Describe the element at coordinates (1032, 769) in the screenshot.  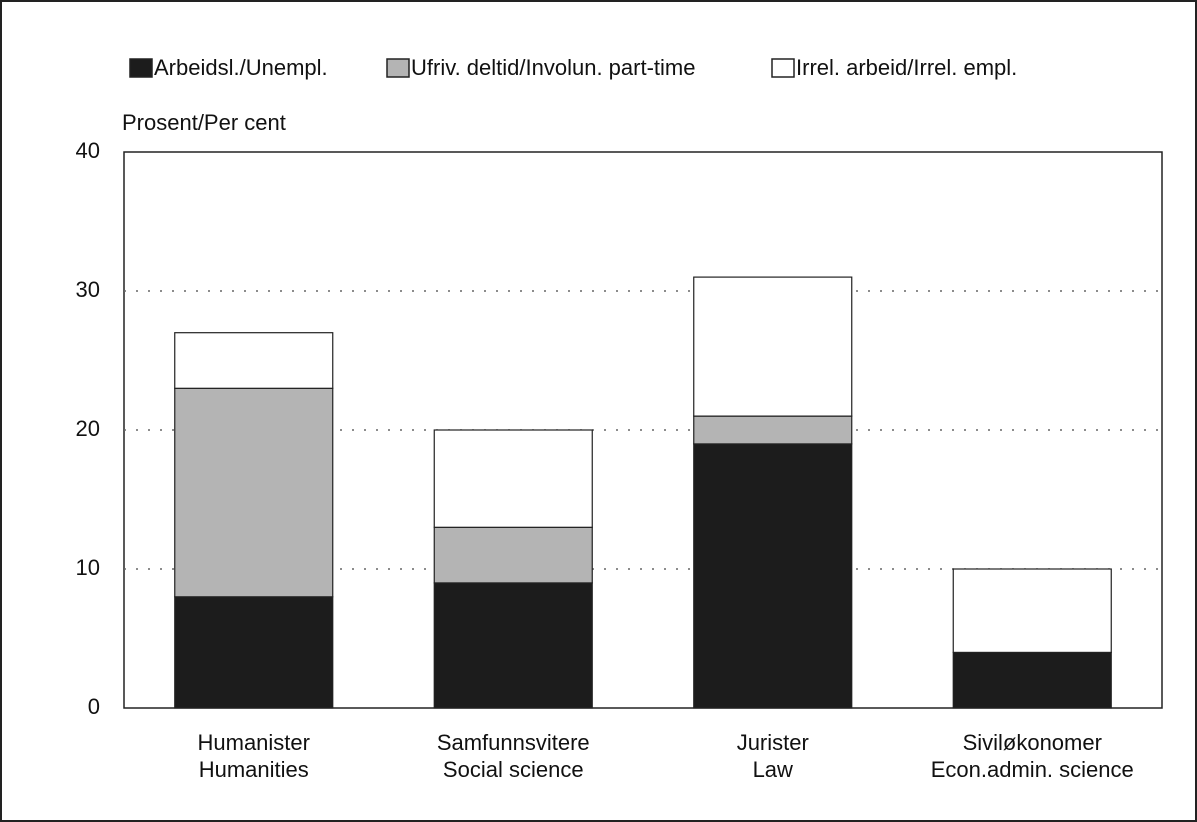
I see `x-tick-label: Econ.admin. science` at that location.